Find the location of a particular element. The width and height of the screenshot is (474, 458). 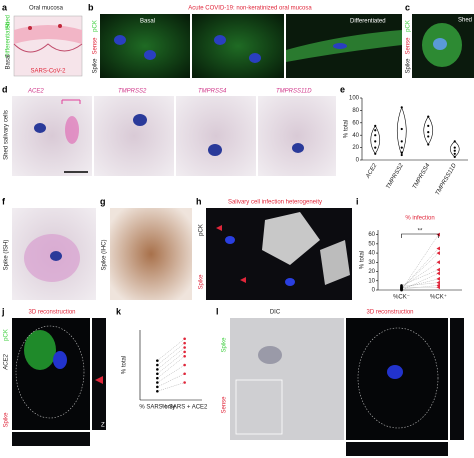

virus is located at coordinates (60, 26).